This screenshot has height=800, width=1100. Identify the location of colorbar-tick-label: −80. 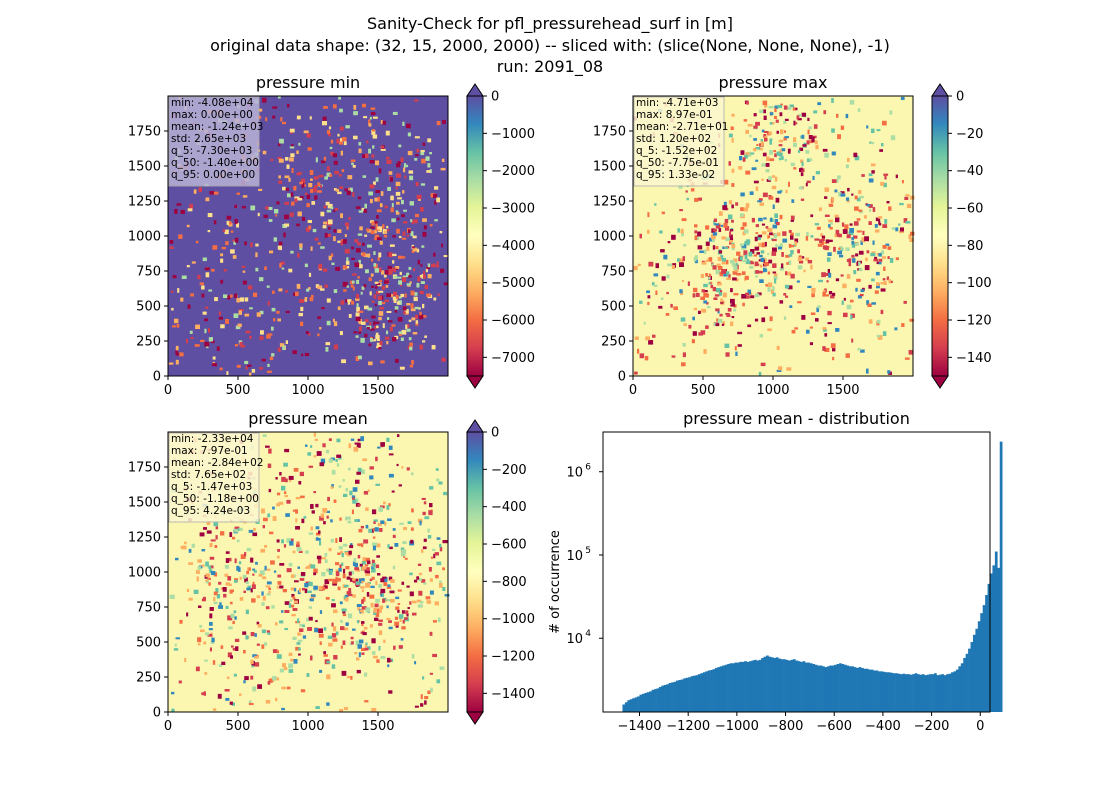
(969, 246).